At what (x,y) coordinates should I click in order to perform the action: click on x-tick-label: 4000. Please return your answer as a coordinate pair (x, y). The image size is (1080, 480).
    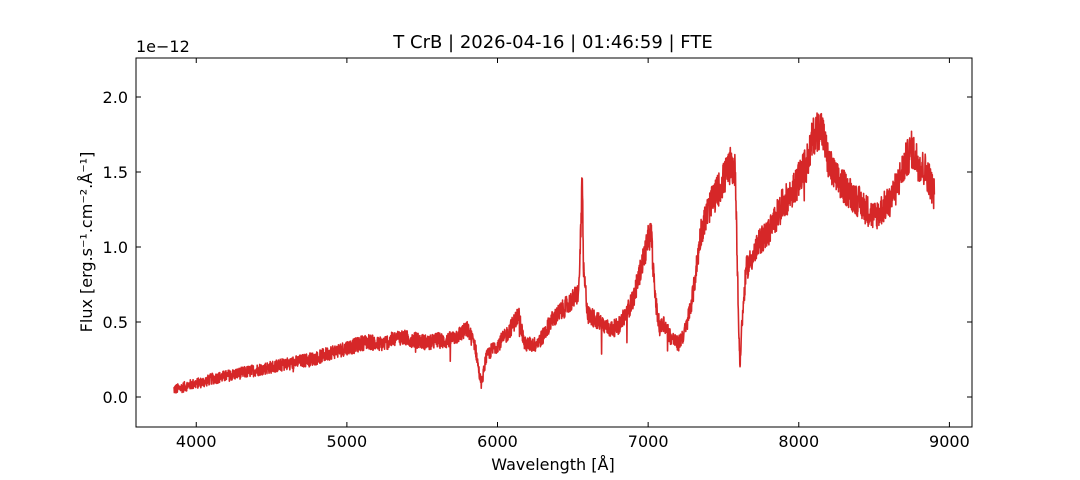
    Looking at the image, I should click on (196, 441).